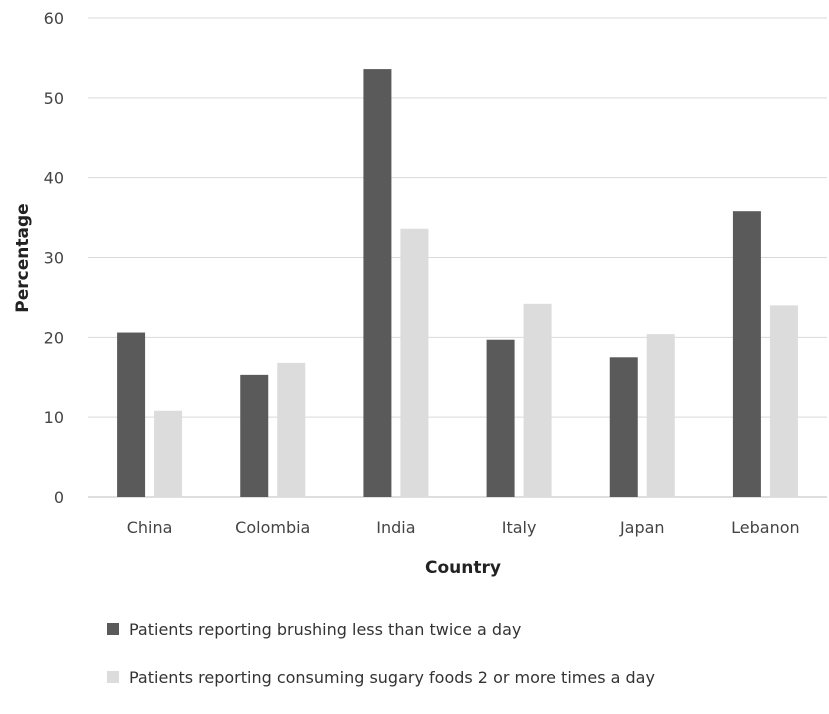 The image size is (829, 714). I want to click on x-tick-label-china: China, so click(150, 527).